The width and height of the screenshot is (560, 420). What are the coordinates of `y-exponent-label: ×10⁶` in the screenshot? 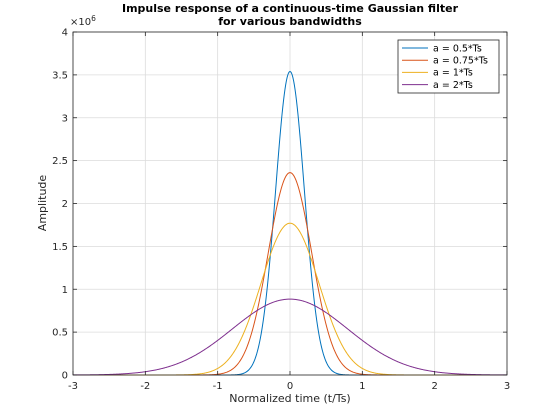 It's located at (83, 21).